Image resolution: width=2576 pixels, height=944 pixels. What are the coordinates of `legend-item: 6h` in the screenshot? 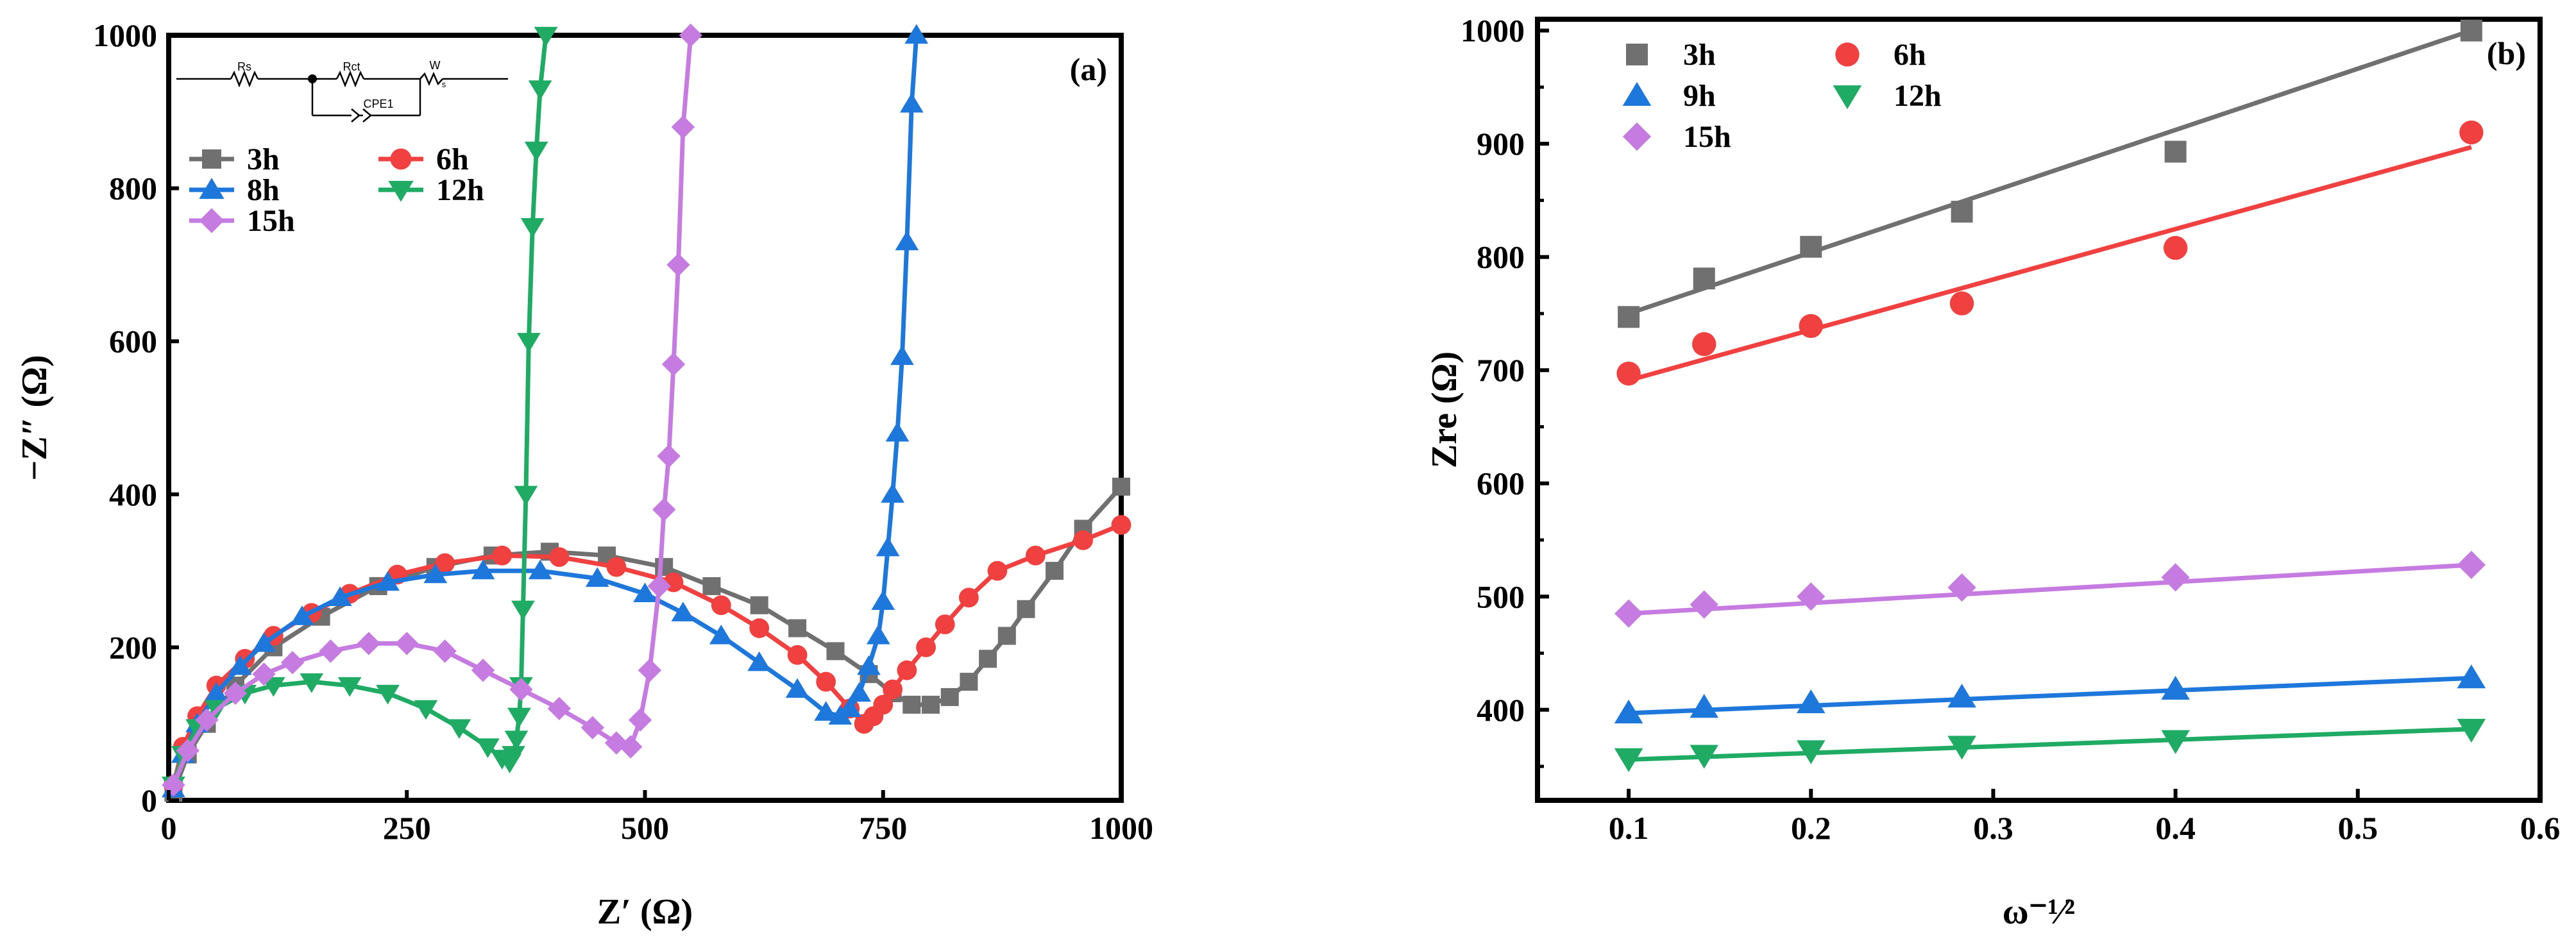 It's located at (423, 159).